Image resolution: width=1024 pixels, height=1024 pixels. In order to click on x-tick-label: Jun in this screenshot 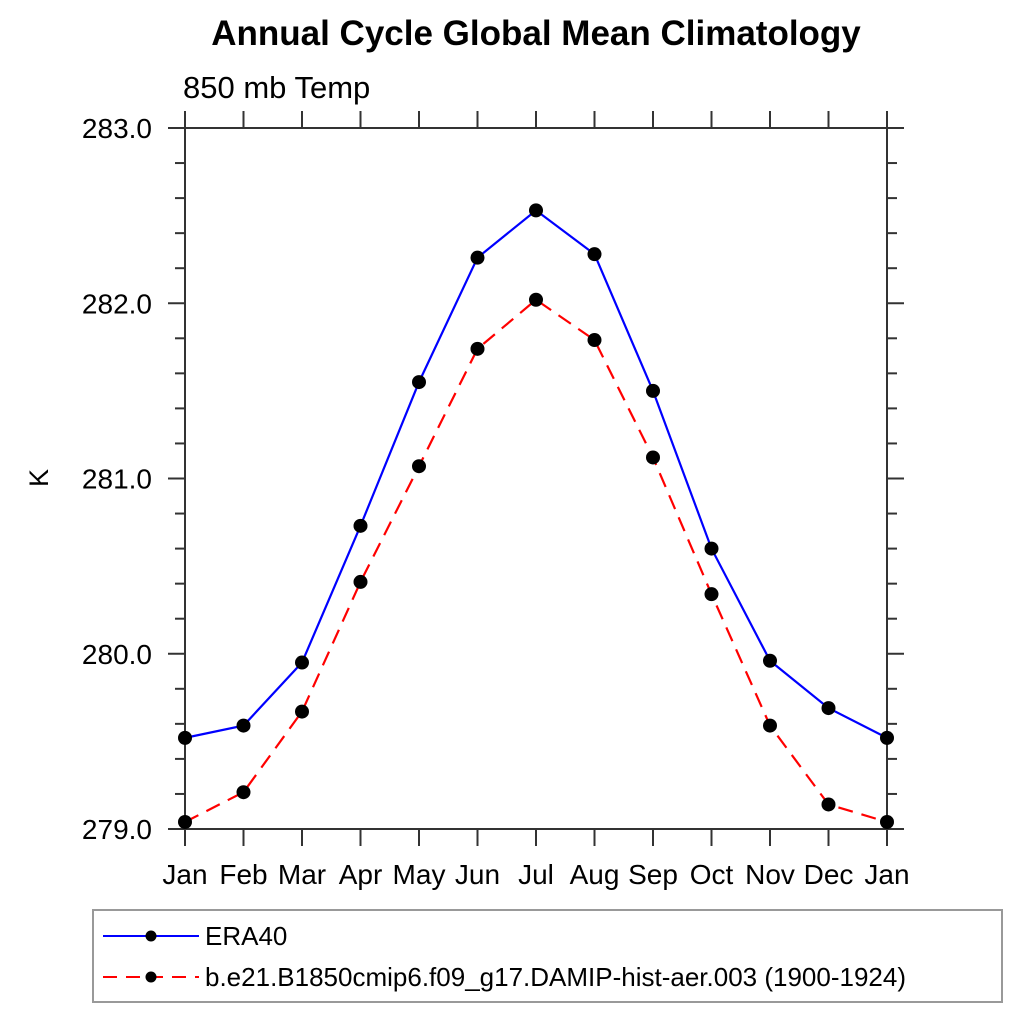, I will do `click(477, 874)`.